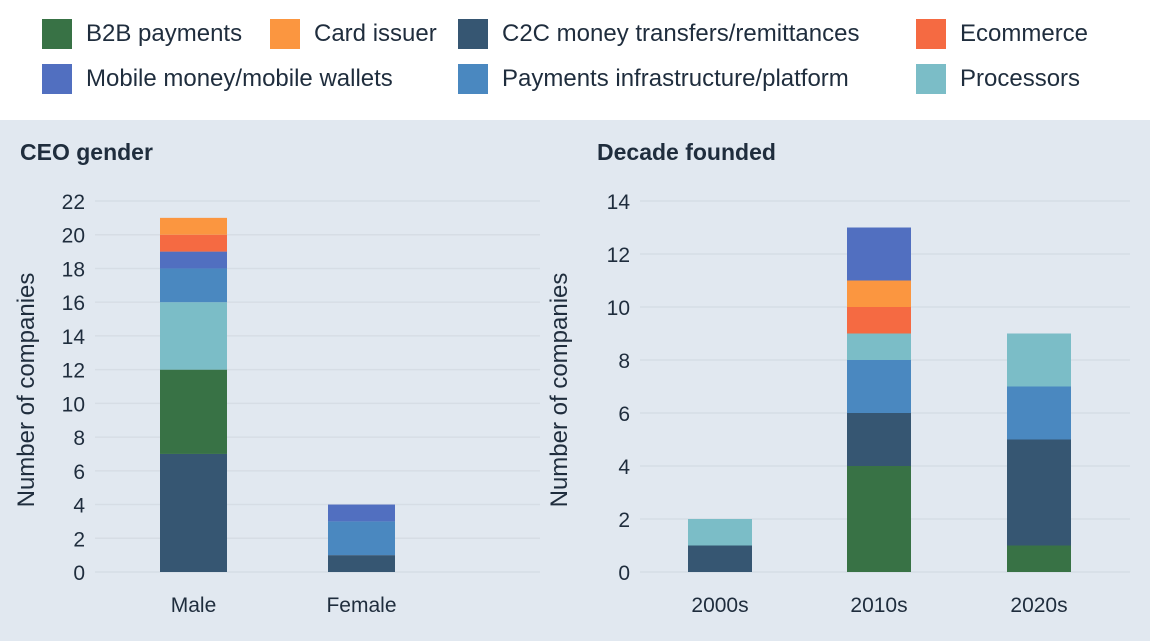 This screenshot has height=641, width=1150. I want to click on x-tick-label: 2010s, so click(878, 605).